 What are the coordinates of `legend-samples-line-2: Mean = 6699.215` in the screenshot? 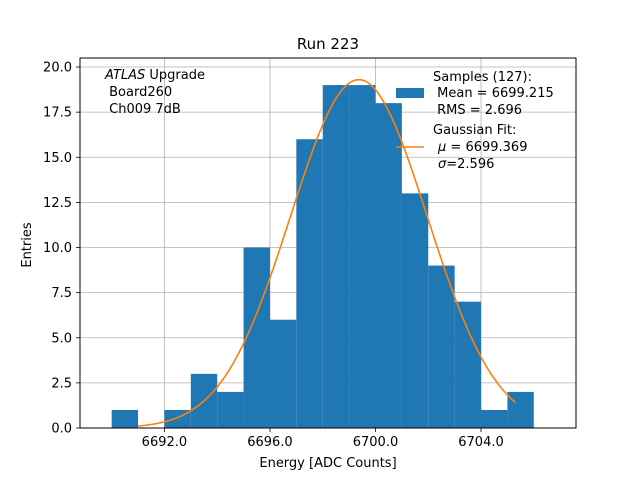 It's located at (493, 93).